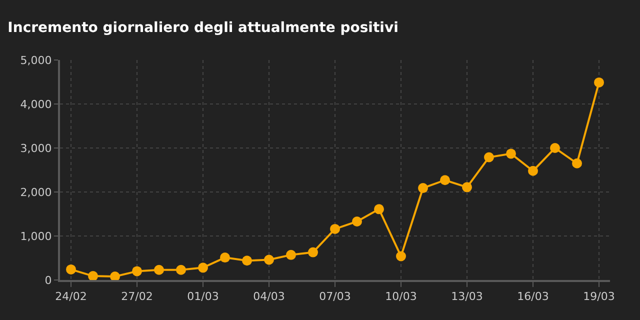 This screenshot has width=640, height=320. I want to click on x-tick-label: 07/03, so click(335, 297).